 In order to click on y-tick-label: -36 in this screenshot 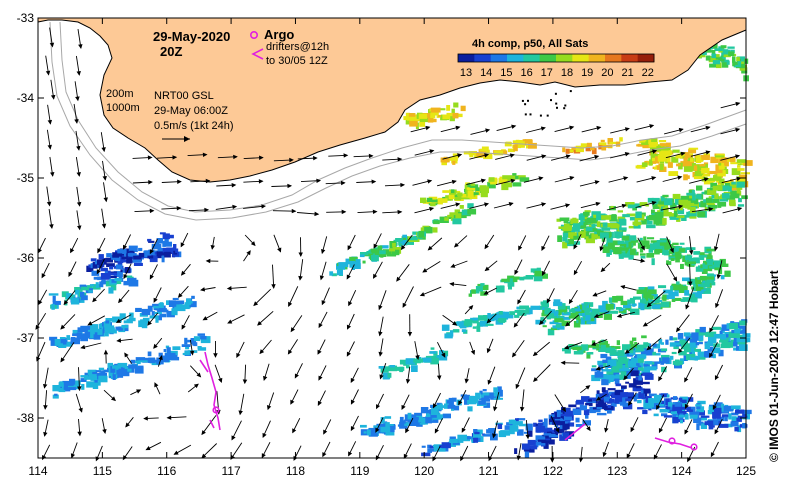, I will do `click(26, 258)`.